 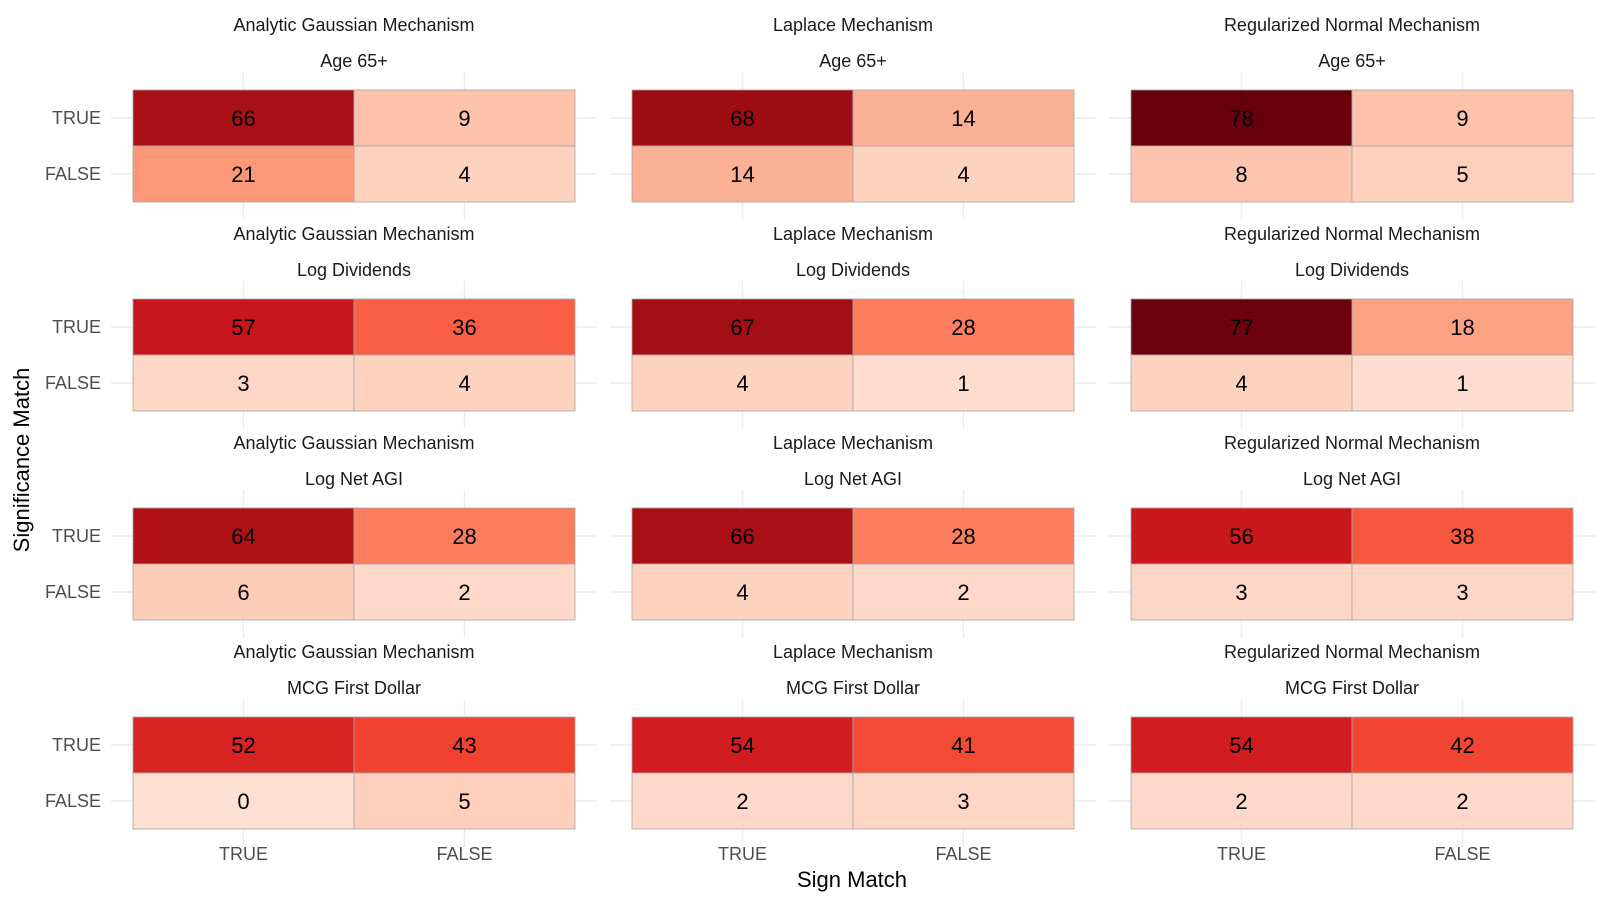 I want to click on tile-value-label: 9, so click(x=1462, y=118).